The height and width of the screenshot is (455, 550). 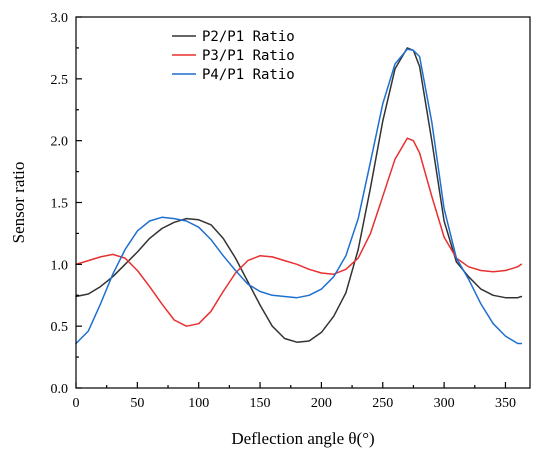 I want to click on y-tick-label: 0.0, so click(x=60, y=389).